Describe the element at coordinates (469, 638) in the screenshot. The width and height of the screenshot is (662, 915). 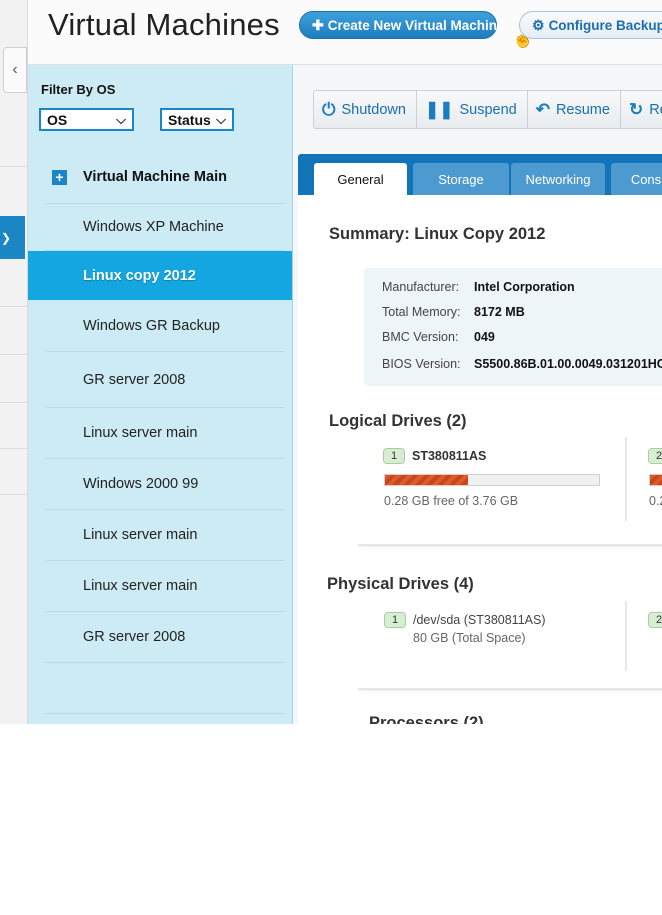
I see `drive-total-space: 80 GB (Total Space)` at that location.